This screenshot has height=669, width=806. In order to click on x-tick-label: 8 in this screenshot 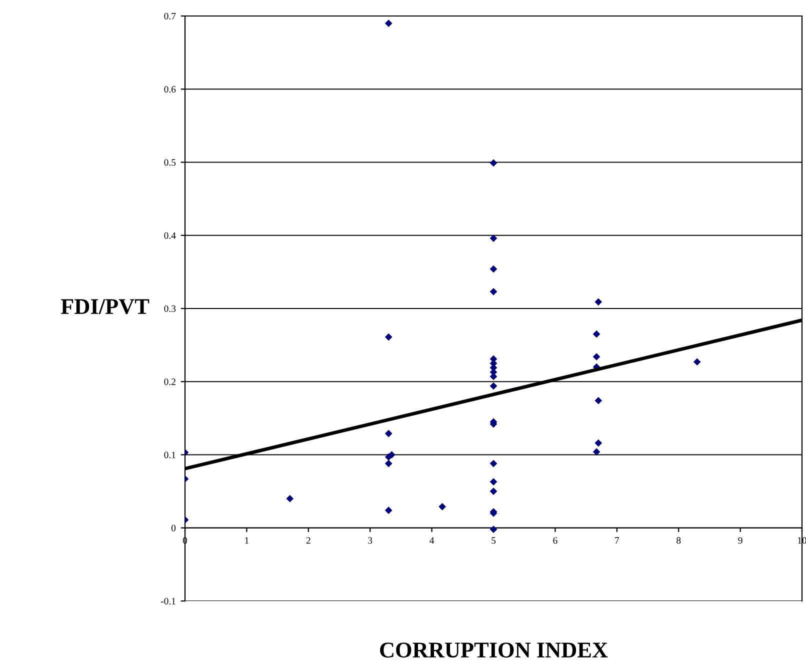, I will do `click(678, 540)`.